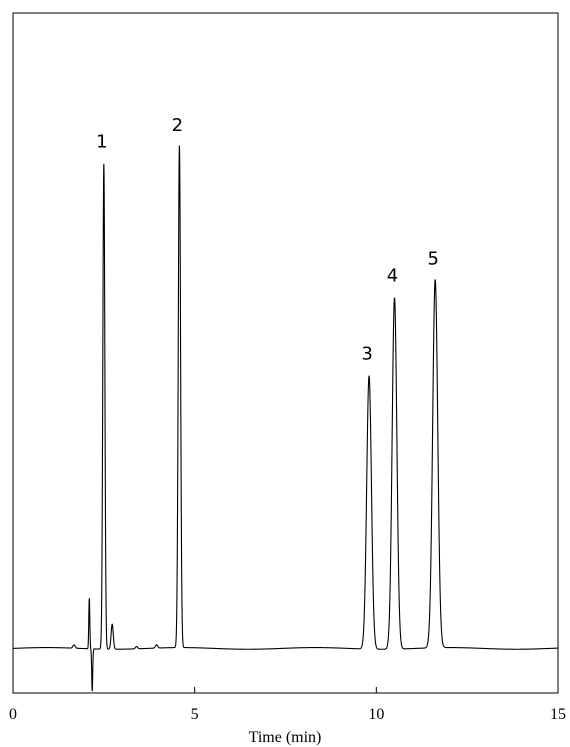 The image size is (570, 747). What do you see at coordinates (287, 714) in the screenshot?
I see `x-tick-labels: 0 5 10 15` at bounding box center [287, 714].